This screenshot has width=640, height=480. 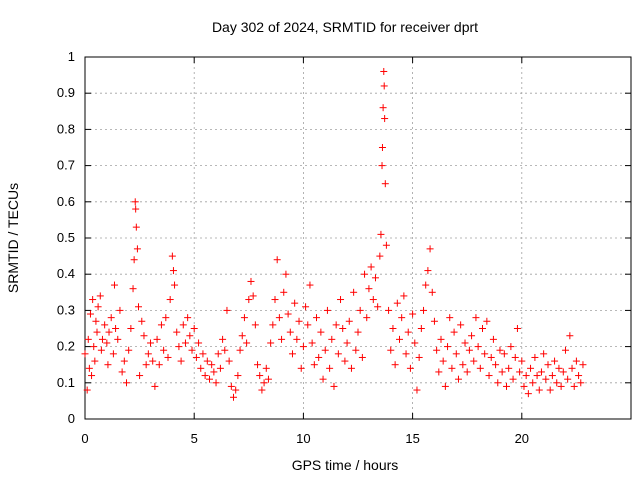 I want to click on y-tick-label: 0.3, so click(x=66, y=309).